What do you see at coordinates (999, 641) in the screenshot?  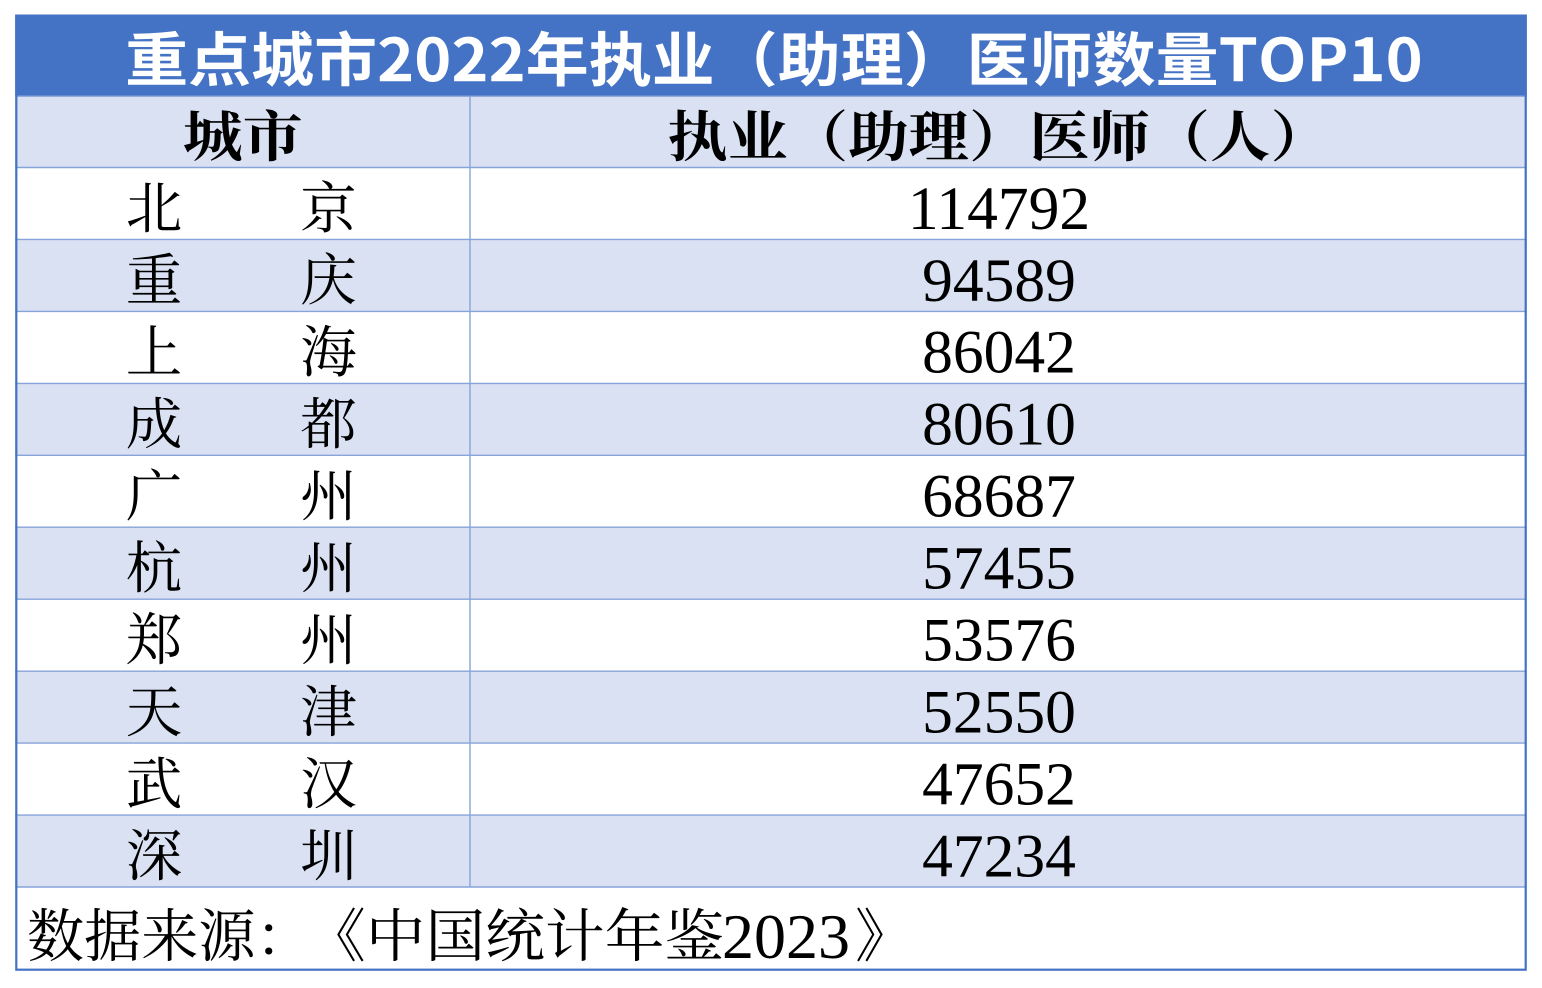 I see `svg-text: 53576` at bounding box center [999, 641].